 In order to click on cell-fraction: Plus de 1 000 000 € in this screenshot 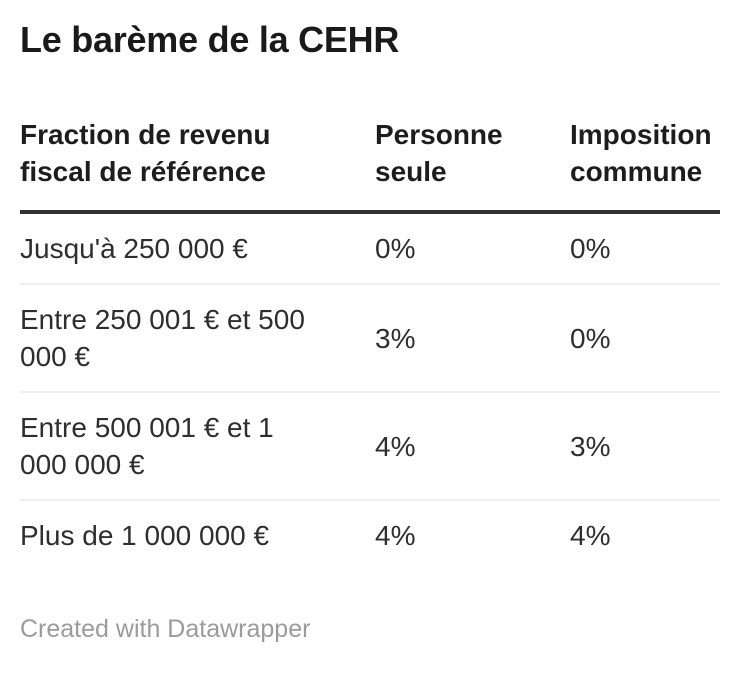, I will do `click(145, 535)`.